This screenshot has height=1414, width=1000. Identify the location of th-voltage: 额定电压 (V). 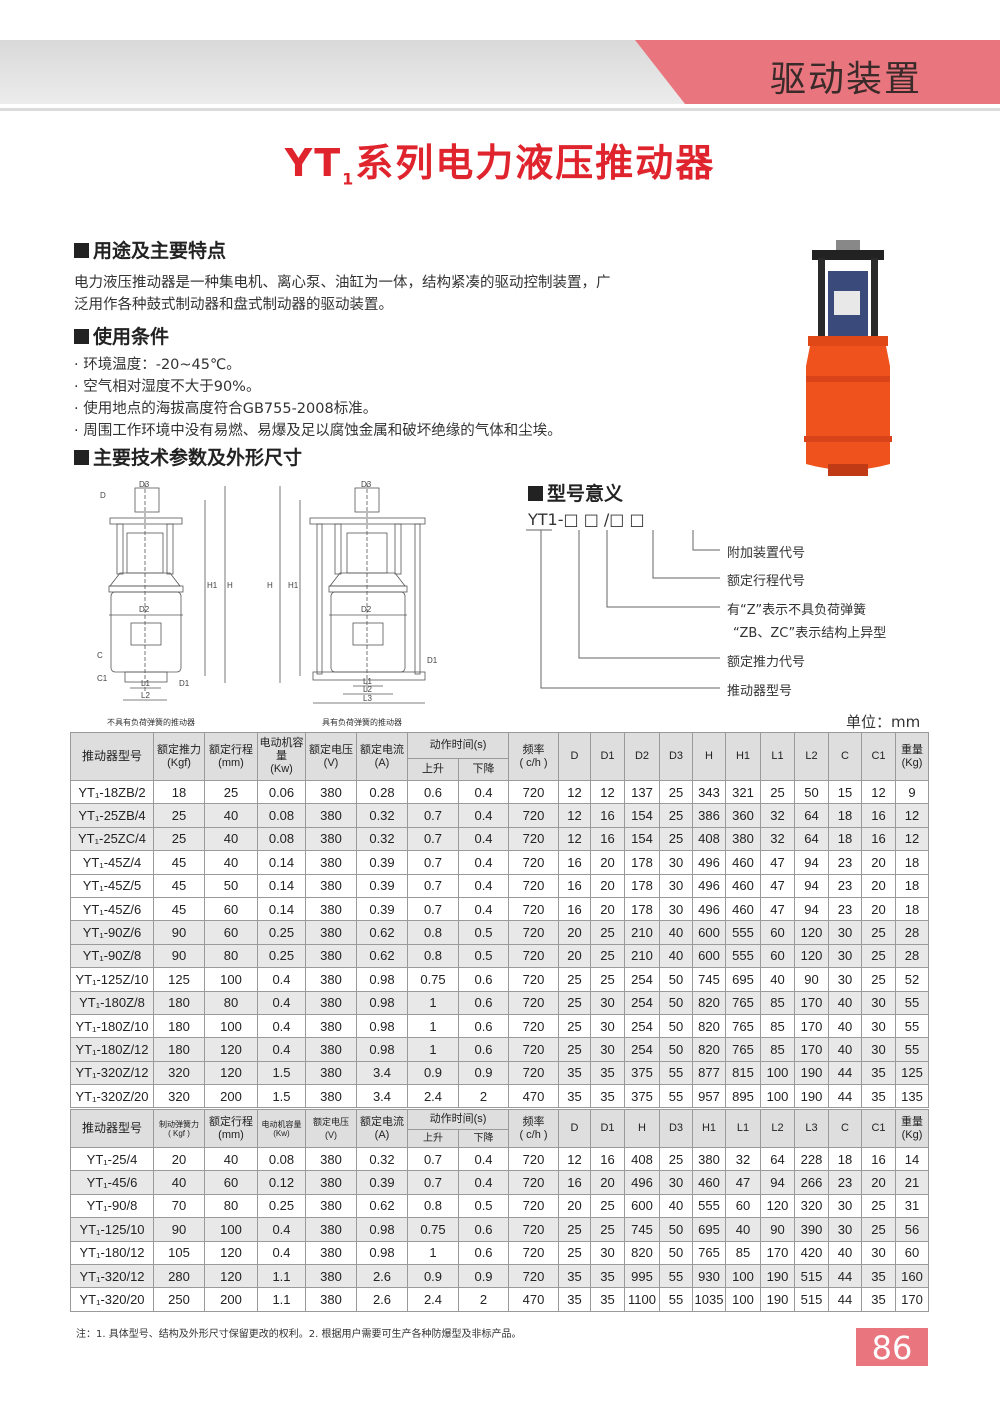
(331, 756).